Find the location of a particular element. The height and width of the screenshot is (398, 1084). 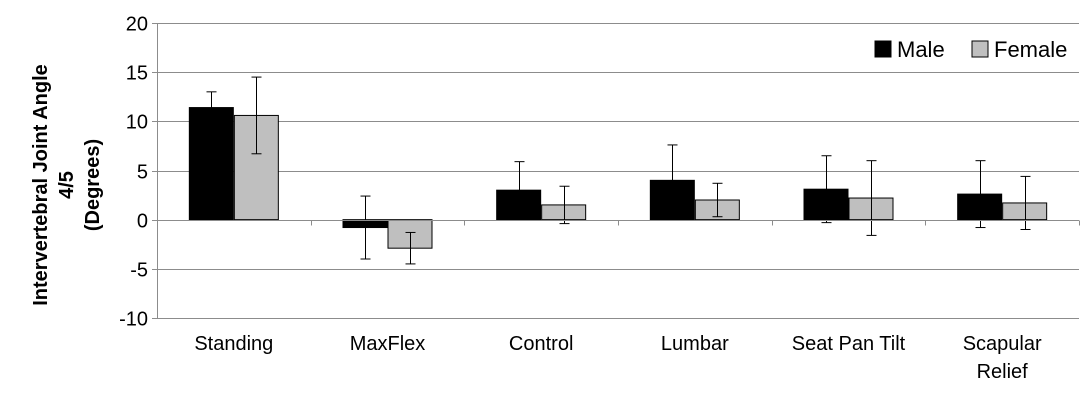

y-tick-label: 15 is located at coordinates (137, 74).